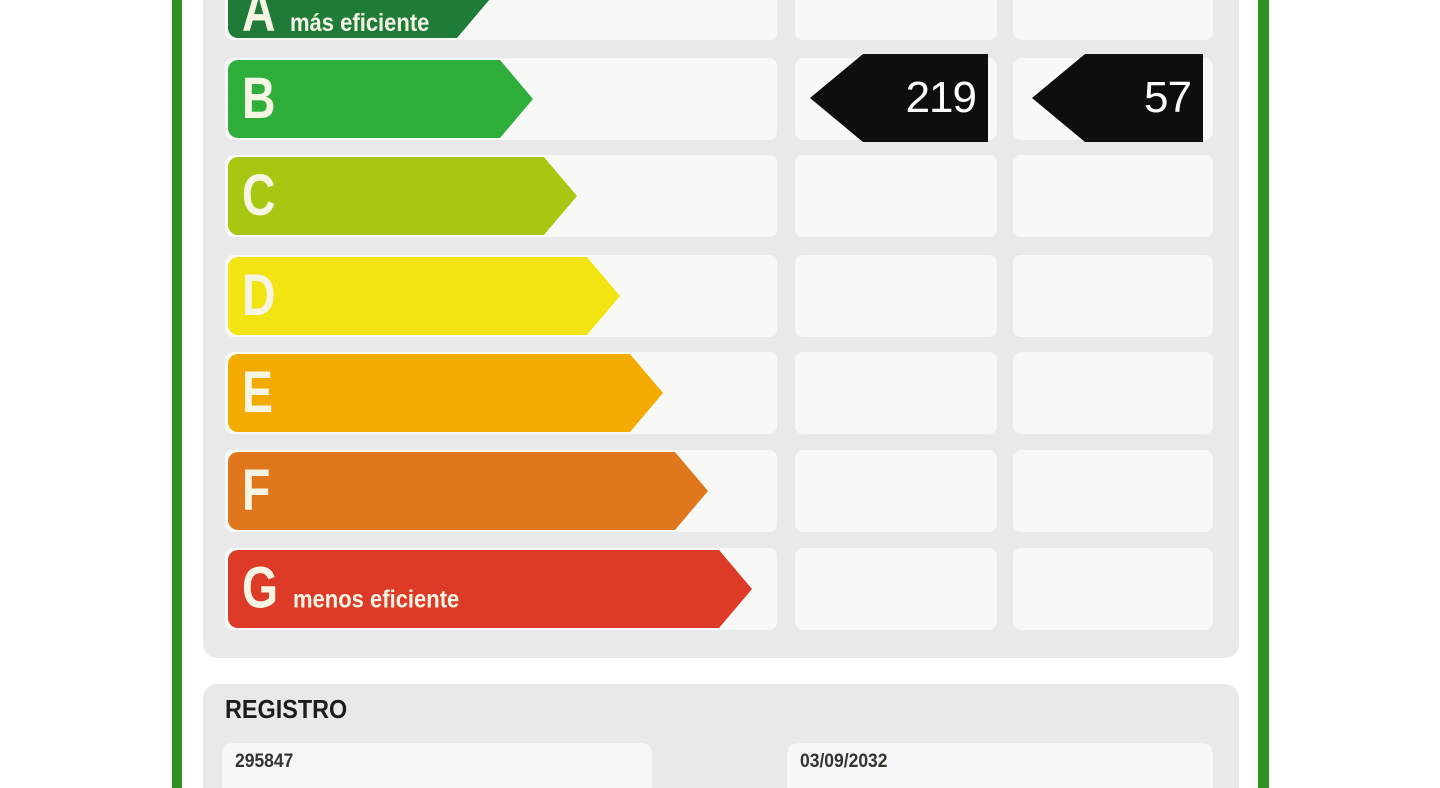 This screenshot has width=1440, height=788. Describe the element at coordinates (721, 736) in the screenshot. I see `registro-panel: REGISTRO 295847 03/09/2032` at that location.